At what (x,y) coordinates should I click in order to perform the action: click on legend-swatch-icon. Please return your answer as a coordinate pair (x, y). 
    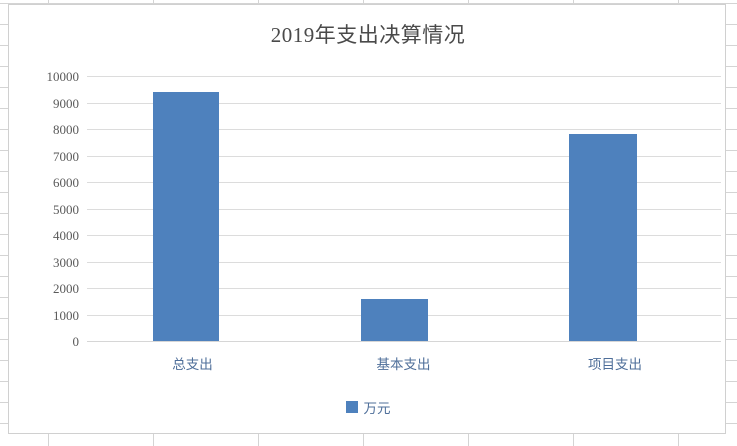
    Looking at the image, I should click on (351, 407).